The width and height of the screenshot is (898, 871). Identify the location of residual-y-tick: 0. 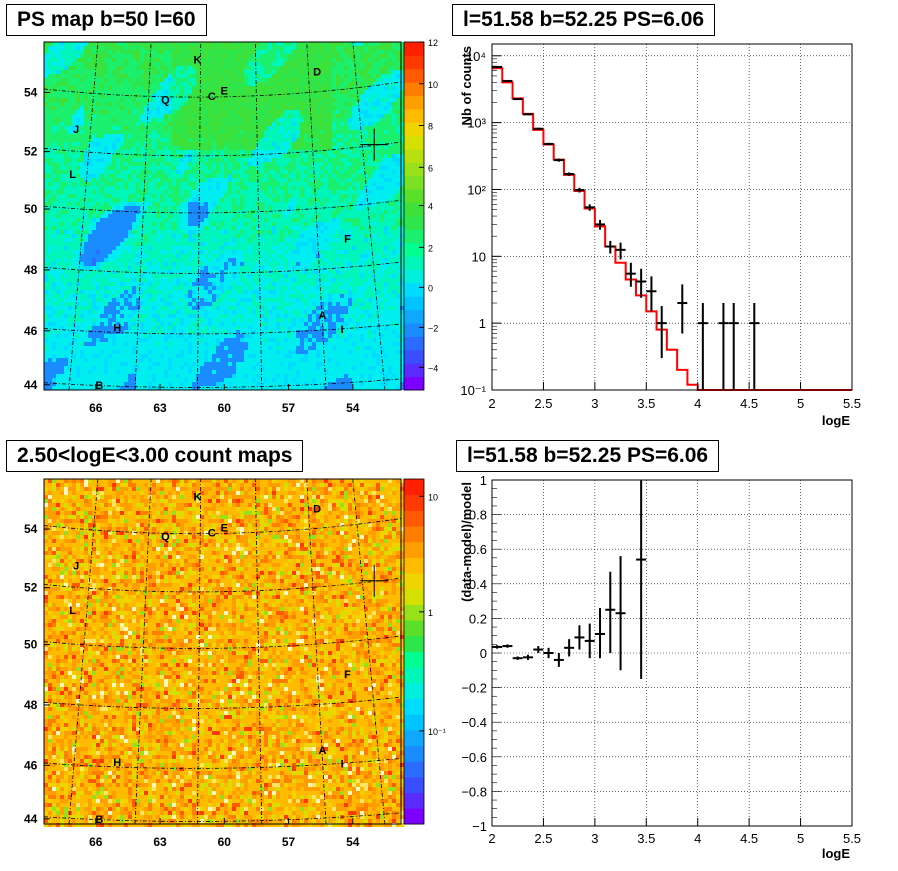
(483, 653).